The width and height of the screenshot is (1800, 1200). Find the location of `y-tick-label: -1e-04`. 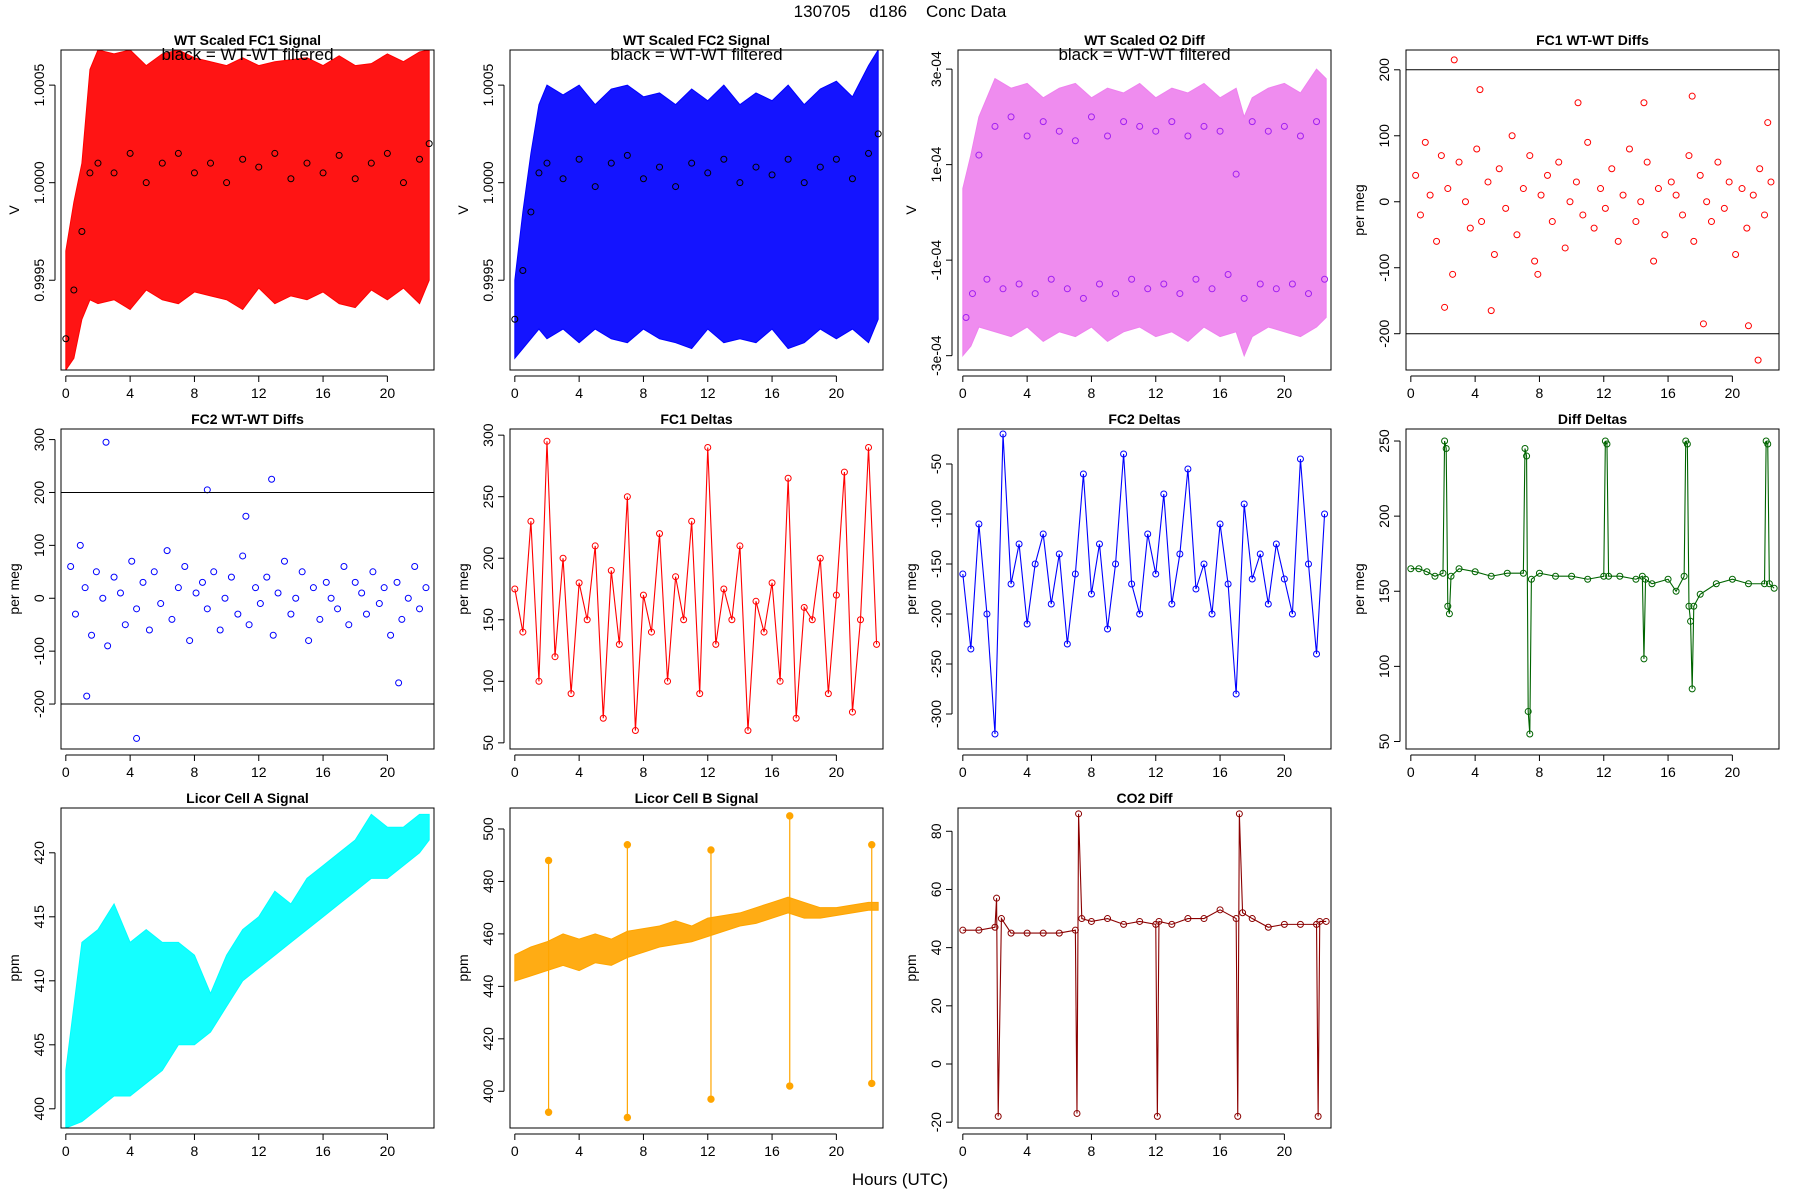

y-tick-label: -1e-04 is located at coordinates (936, 260).